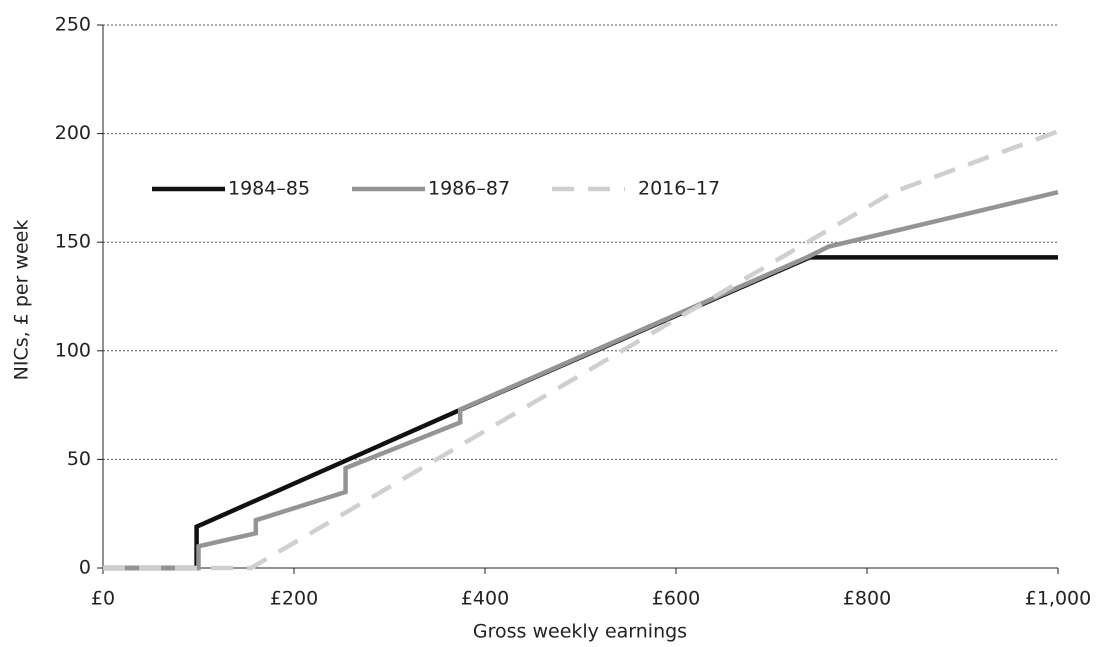 Image resolution: width=1097 pixels, height=647 pixels. Describe the element at coordinates (867, 599) in the screenshot. I see `x-tick-label: £800` at that location.